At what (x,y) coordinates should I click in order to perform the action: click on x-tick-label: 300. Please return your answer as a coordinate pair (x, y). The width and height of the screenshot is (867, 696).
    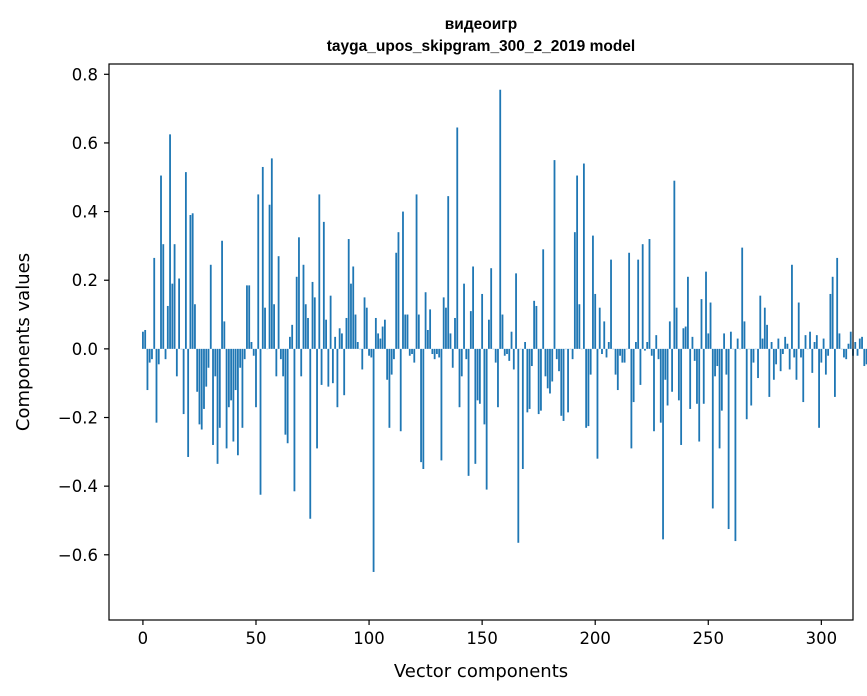
    Looking at the image, I should click on (822, 638).